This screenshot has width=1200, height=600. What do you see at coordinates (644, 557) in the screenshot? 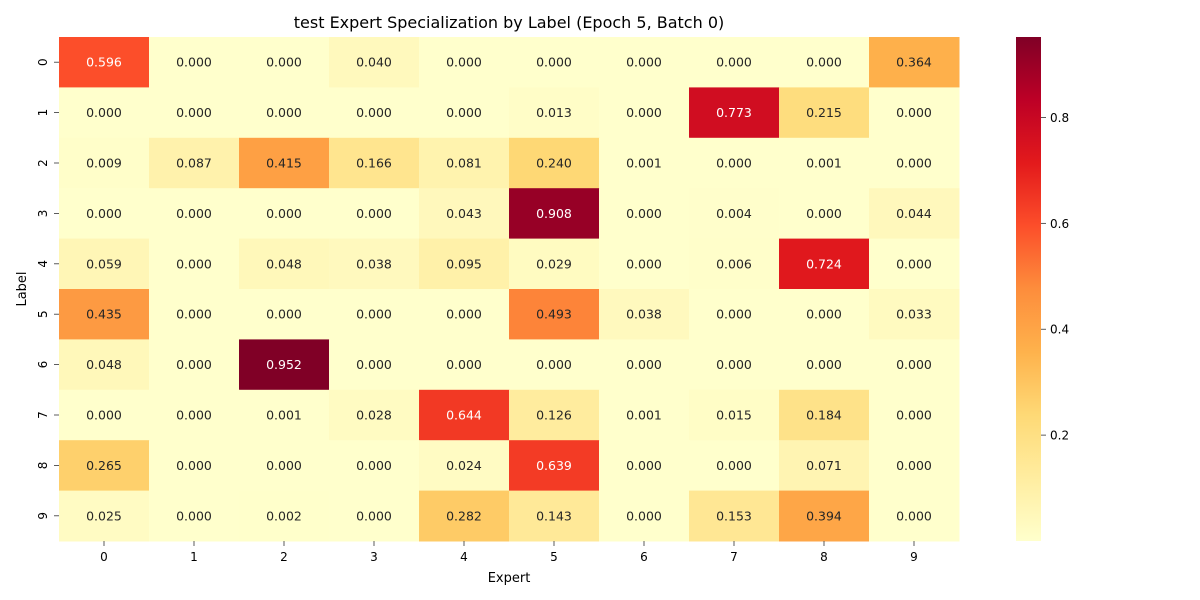
I see `x-tick-label: 6` at bounding box center [644, 557].